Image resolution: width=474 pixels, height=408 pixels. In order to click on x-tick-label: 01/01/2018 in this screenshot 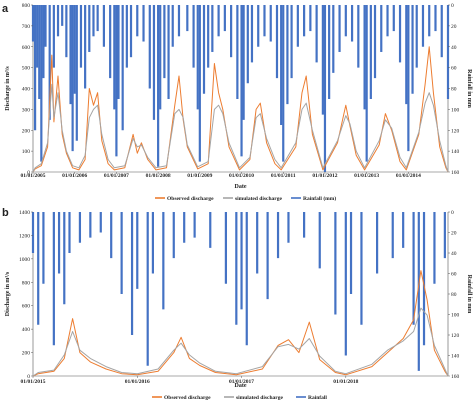, I will do `click(345, 382)`.